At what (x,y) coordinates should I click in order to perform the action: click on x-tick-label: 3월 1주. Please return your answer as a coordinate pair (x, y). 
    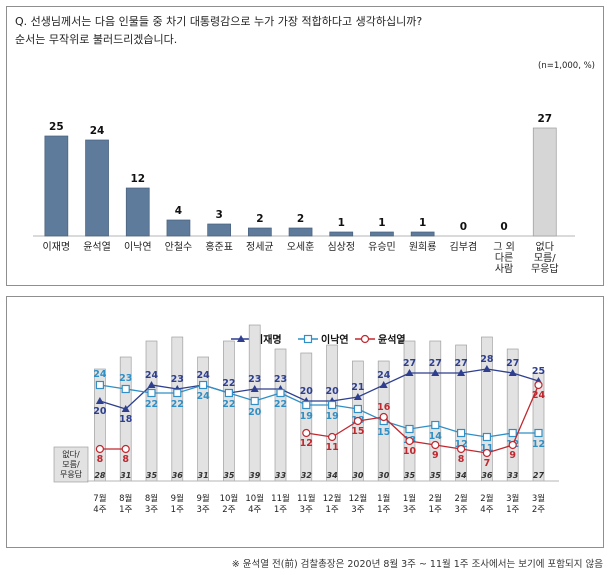
    Looking at the image, I should click on (512, 504).